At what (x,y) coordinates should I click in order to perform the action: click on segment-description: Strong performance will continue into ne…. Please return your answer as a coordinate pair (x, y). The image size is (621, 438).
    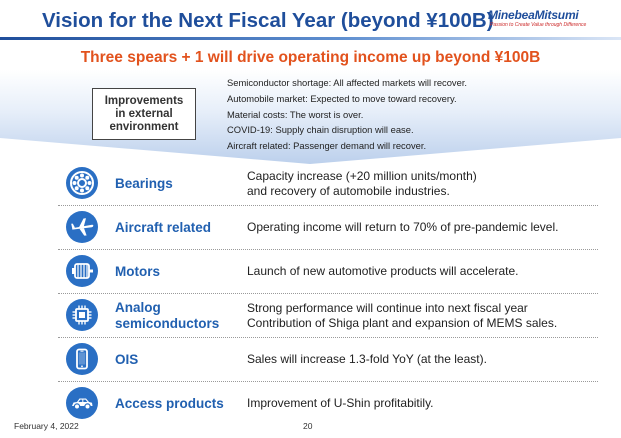
    Looking at the image, I should click on (422, 315).